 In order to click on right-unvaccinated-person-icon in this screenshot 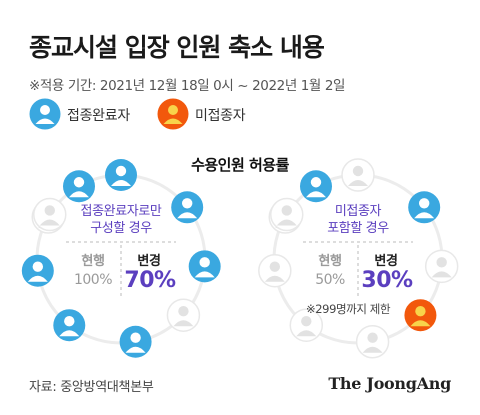, I will do `click(420, 315)`.